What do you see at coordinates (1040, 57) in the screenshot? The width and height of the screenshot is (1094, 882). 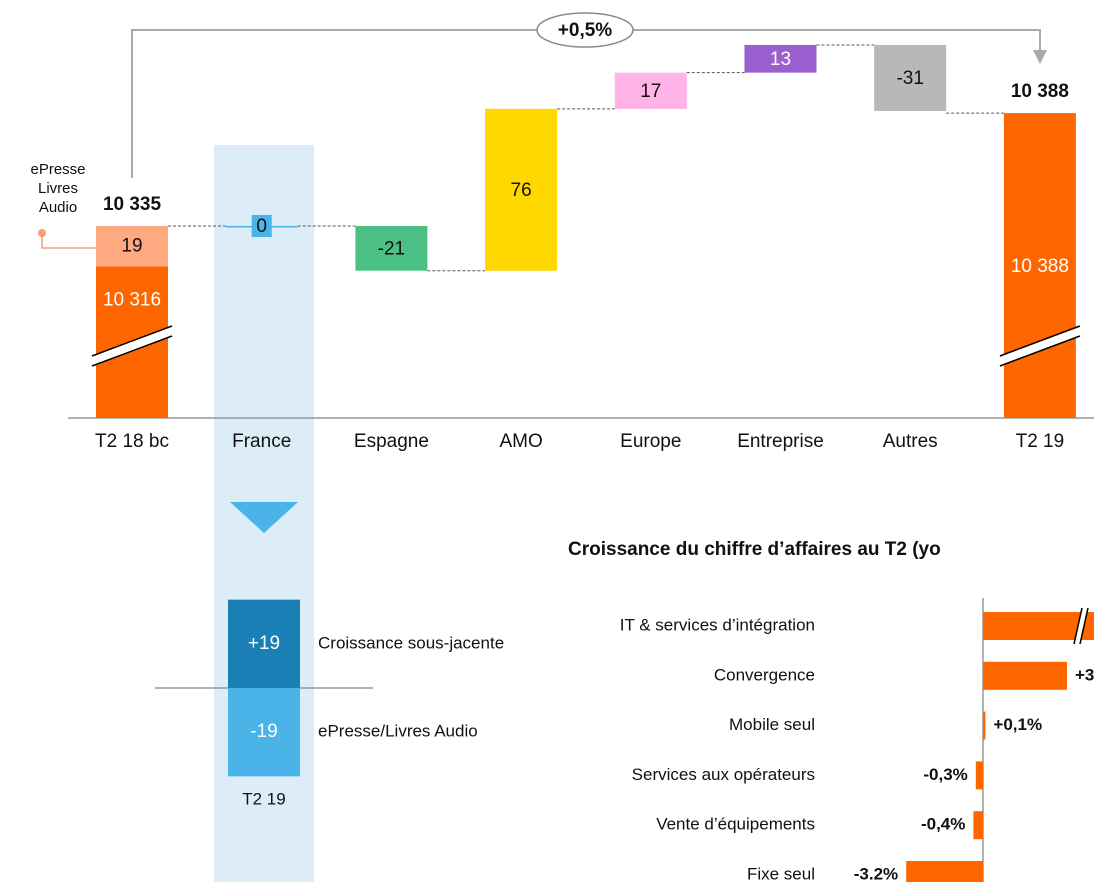 I see `arrow-head` at bounding box center [1040, 57].